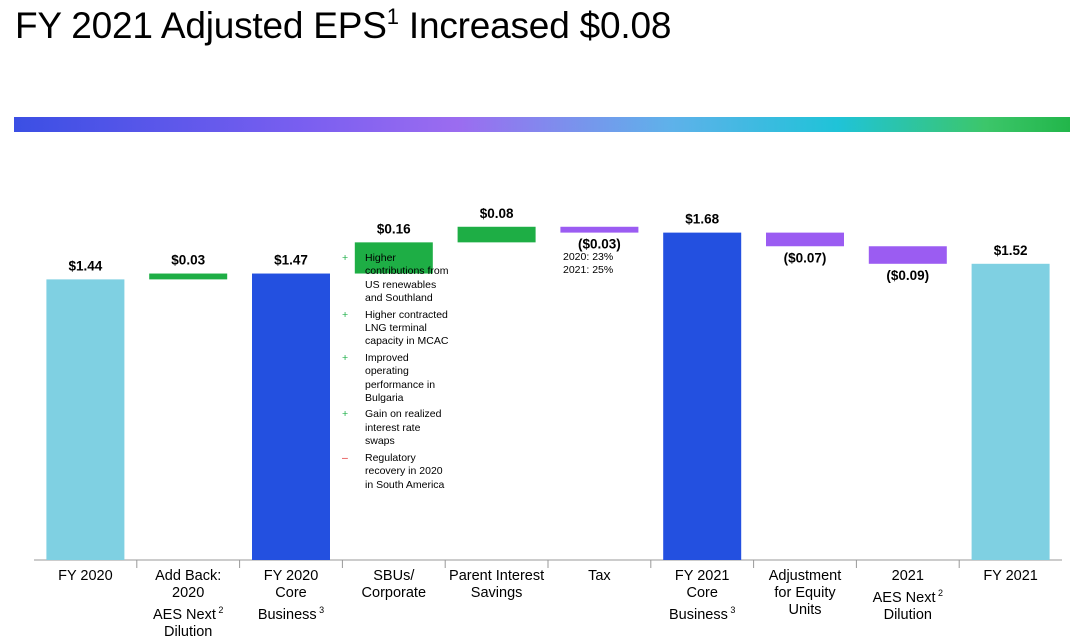  I want to click on value-label-5: $0.08, so click(497, 213).